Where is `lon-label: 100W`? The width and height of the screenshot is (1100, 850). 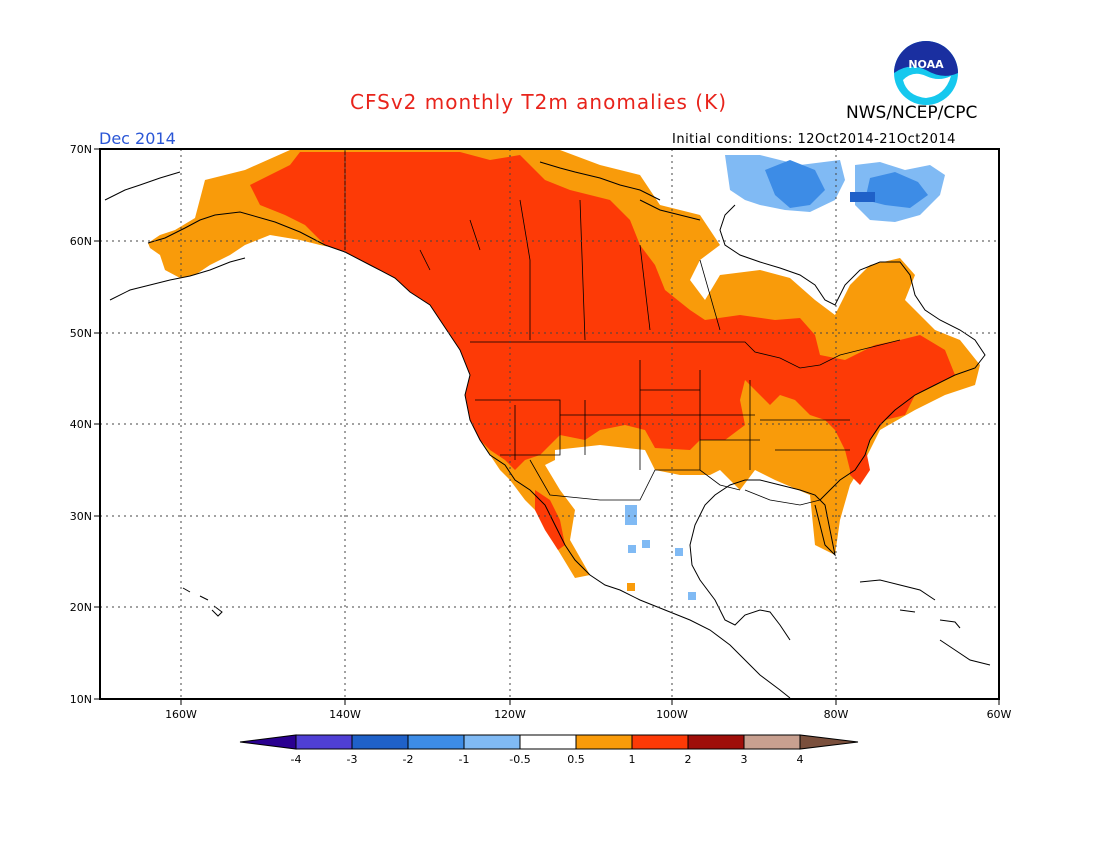
lon-label: 100W is located at coordinates (672, 714).